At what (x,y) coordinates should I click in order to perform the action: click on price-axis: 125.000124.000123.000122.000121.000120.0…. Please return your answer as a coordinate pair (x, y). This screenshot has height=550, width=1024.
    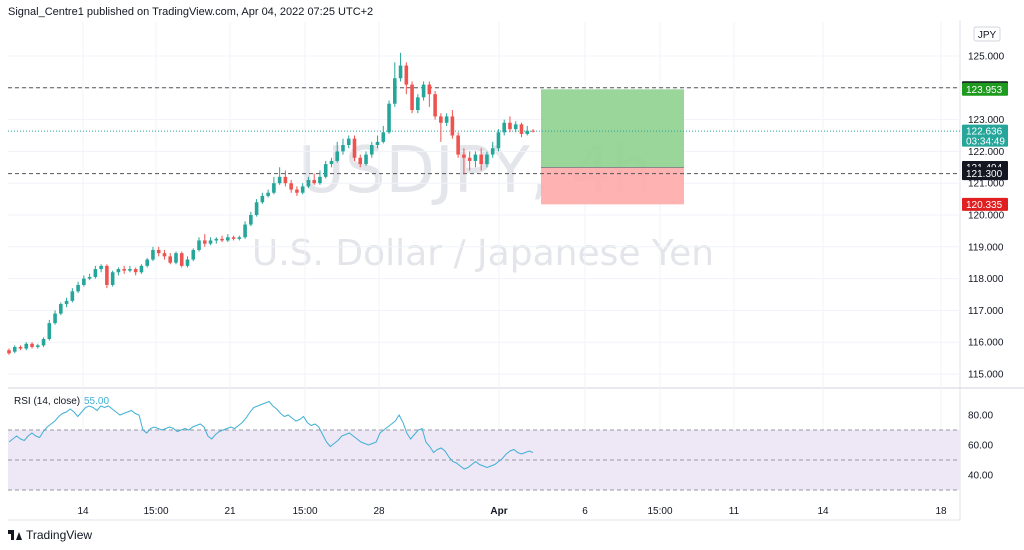
    Looking at the image, I should click on (986, 267).